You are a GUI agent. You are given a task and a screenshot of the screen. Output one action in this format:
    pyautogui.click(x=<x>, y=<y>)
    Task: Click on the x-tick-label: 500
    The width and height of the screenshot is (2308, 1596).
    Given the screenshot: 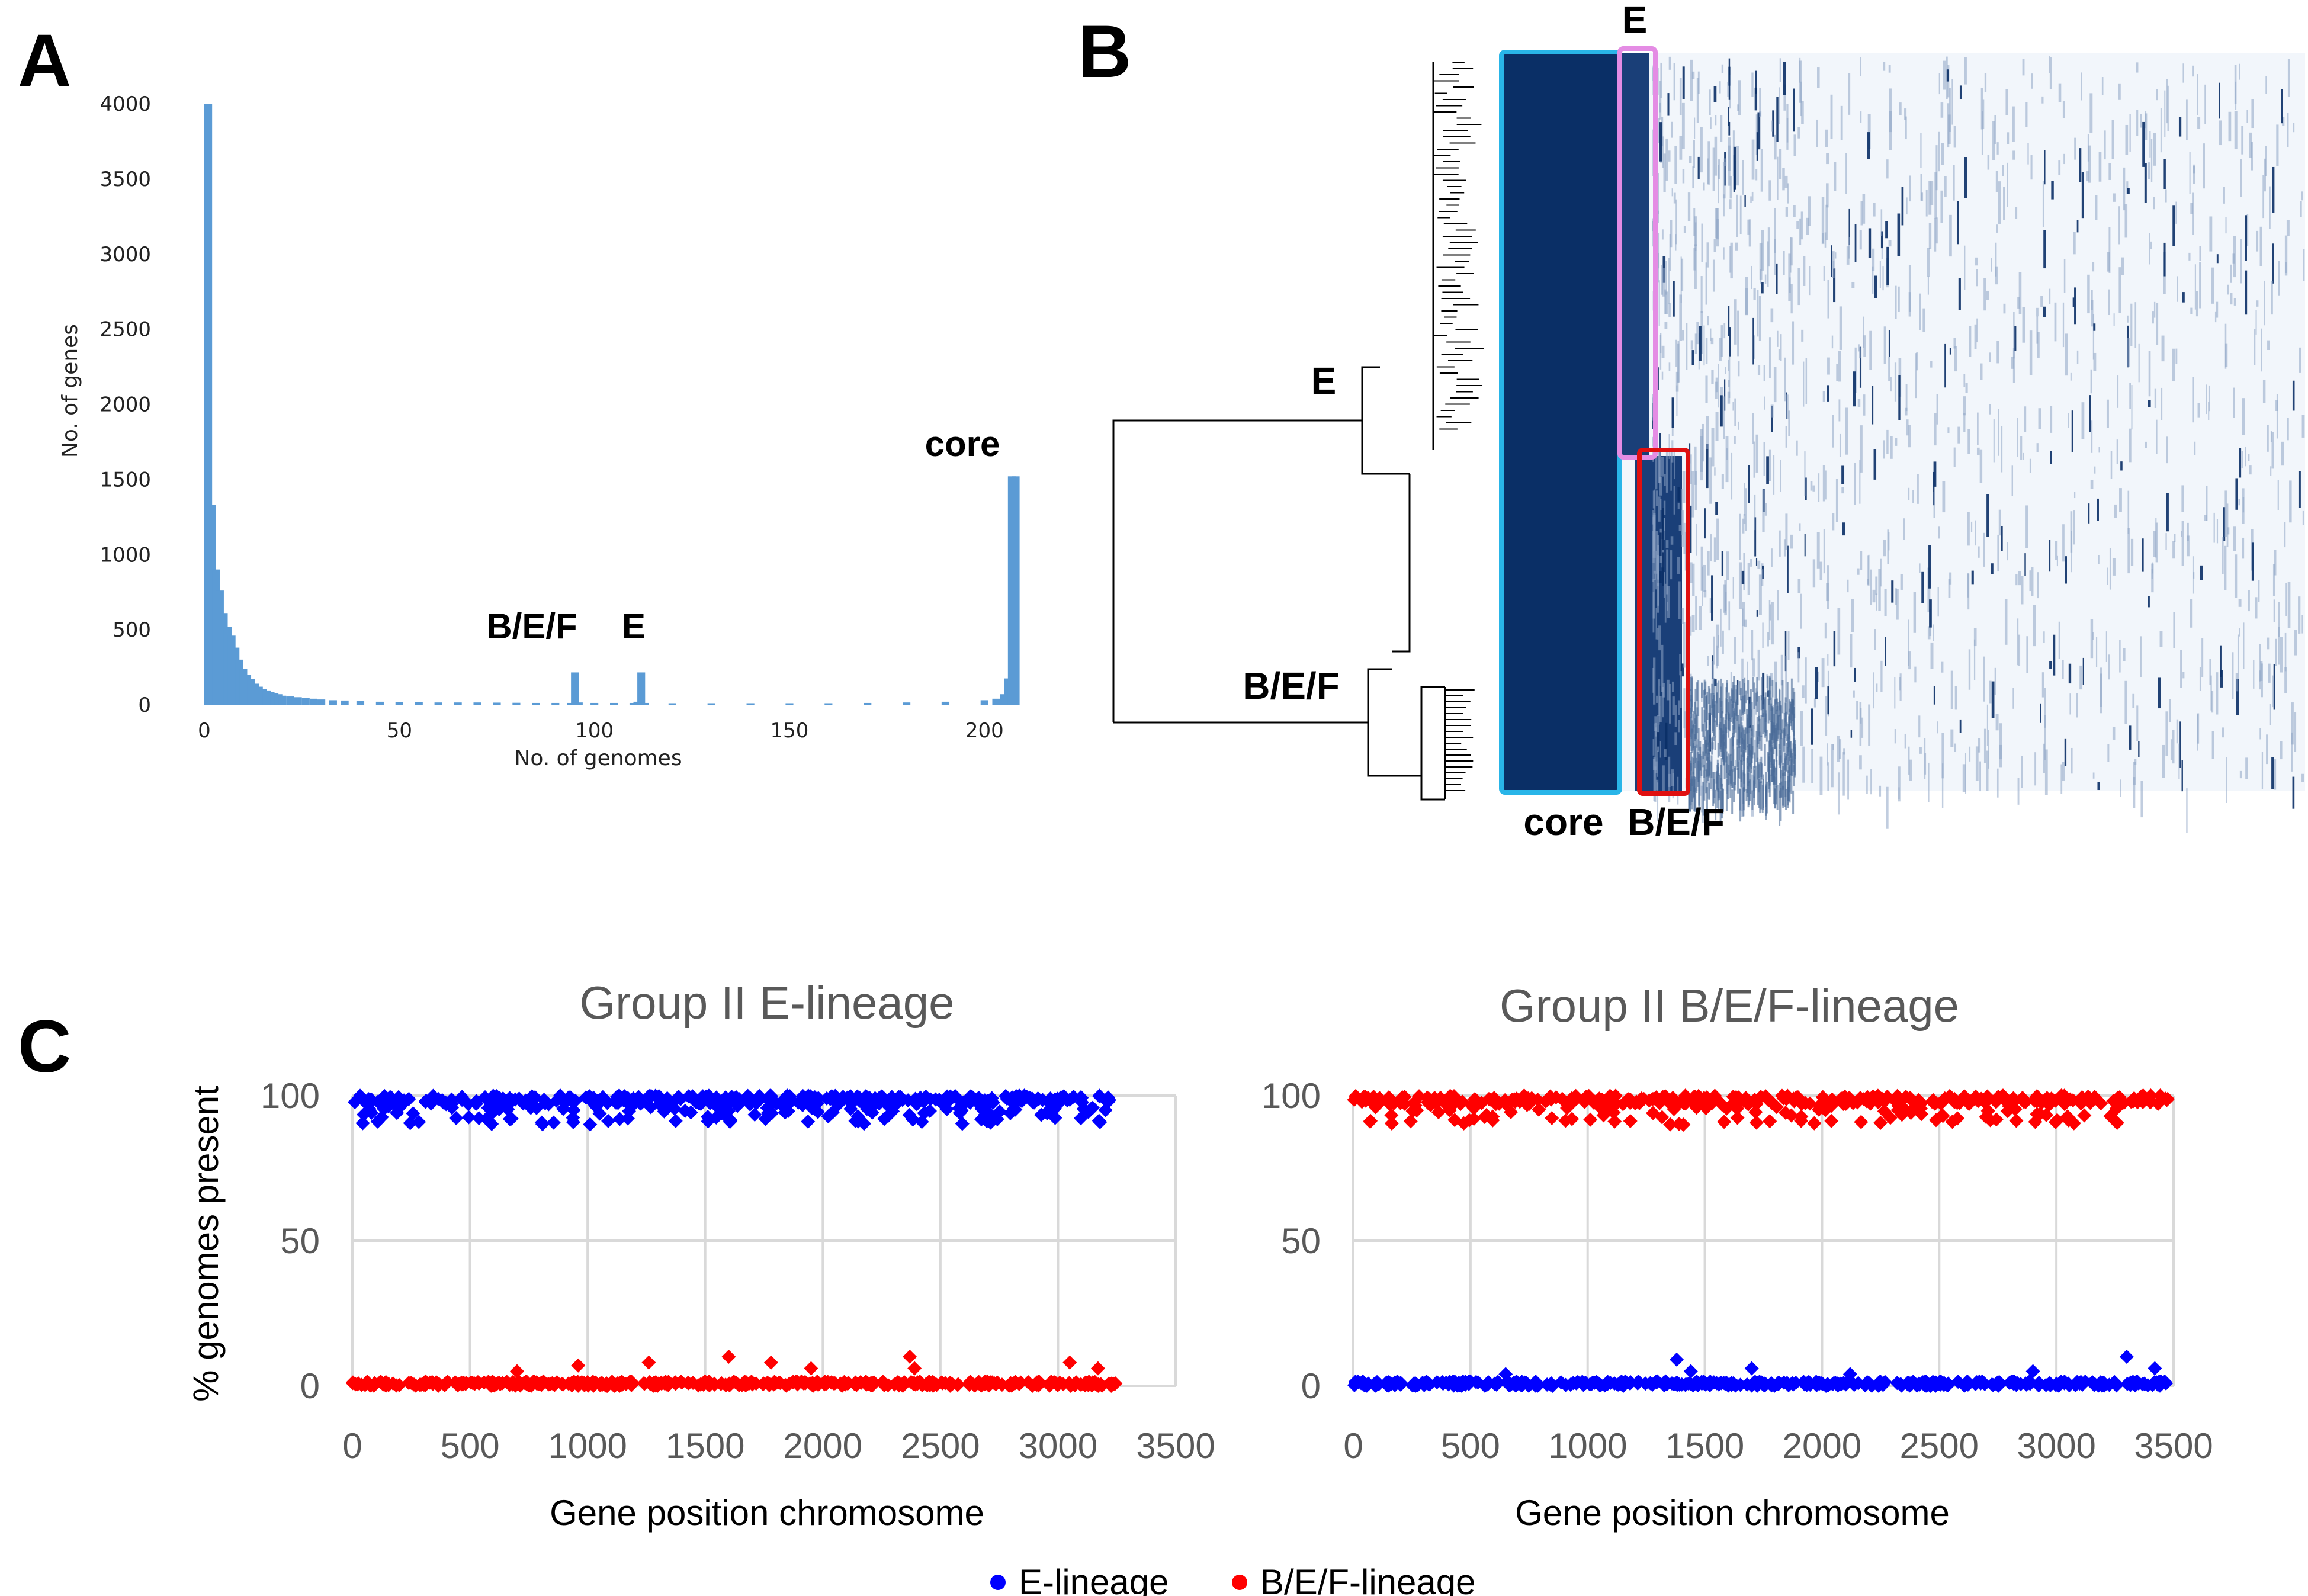 What is the action you would take?
    pyautogui.click(x=1470, y=1446)
    